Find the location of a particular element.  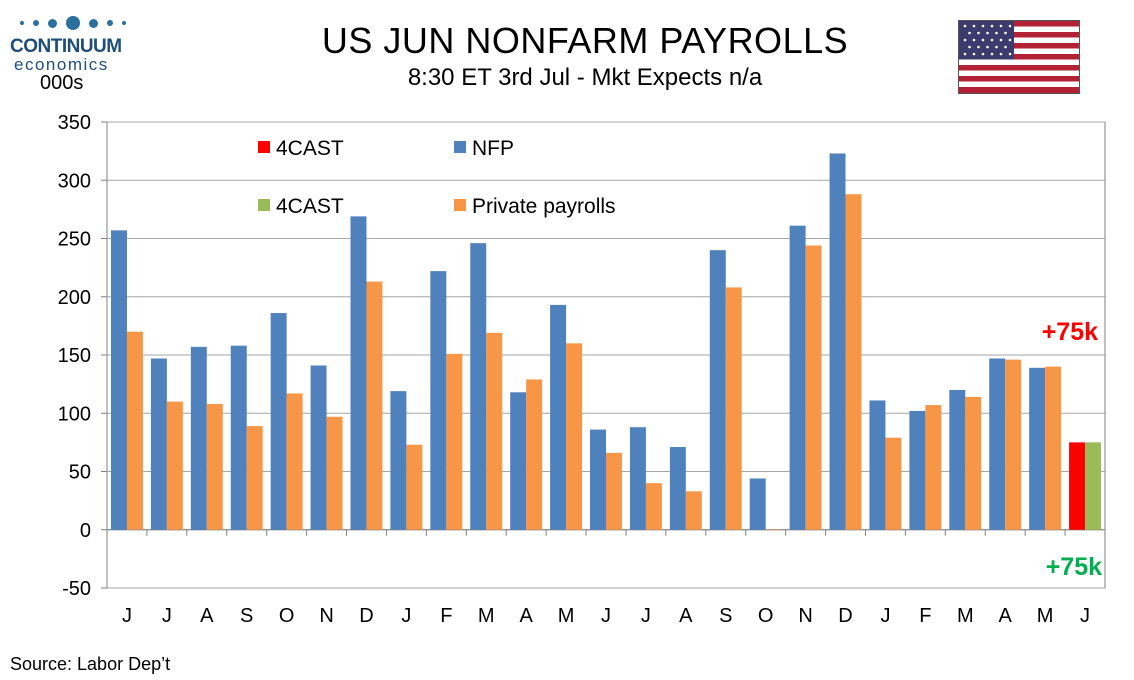

source-note: Source: Labor Dep’t is located at coordinates (90, 664).